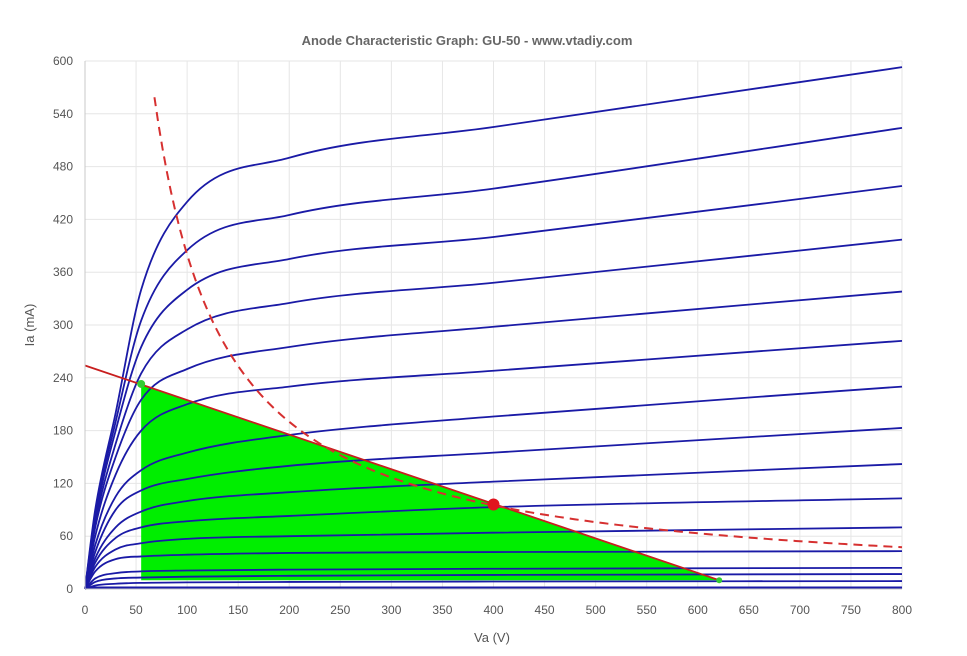 The width and height of the screenshot is (967, 656). I want to click on y-tick-label: 480, so click(63, 167).